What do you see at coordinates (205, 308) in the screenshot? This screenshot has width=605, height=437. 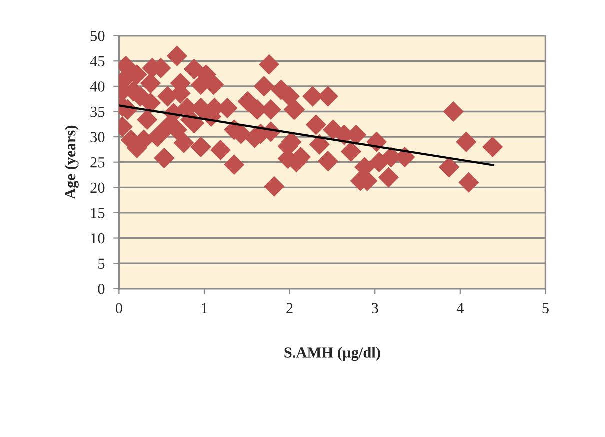 I see `x-tick-label: 1` at bounding box center [205, 308].